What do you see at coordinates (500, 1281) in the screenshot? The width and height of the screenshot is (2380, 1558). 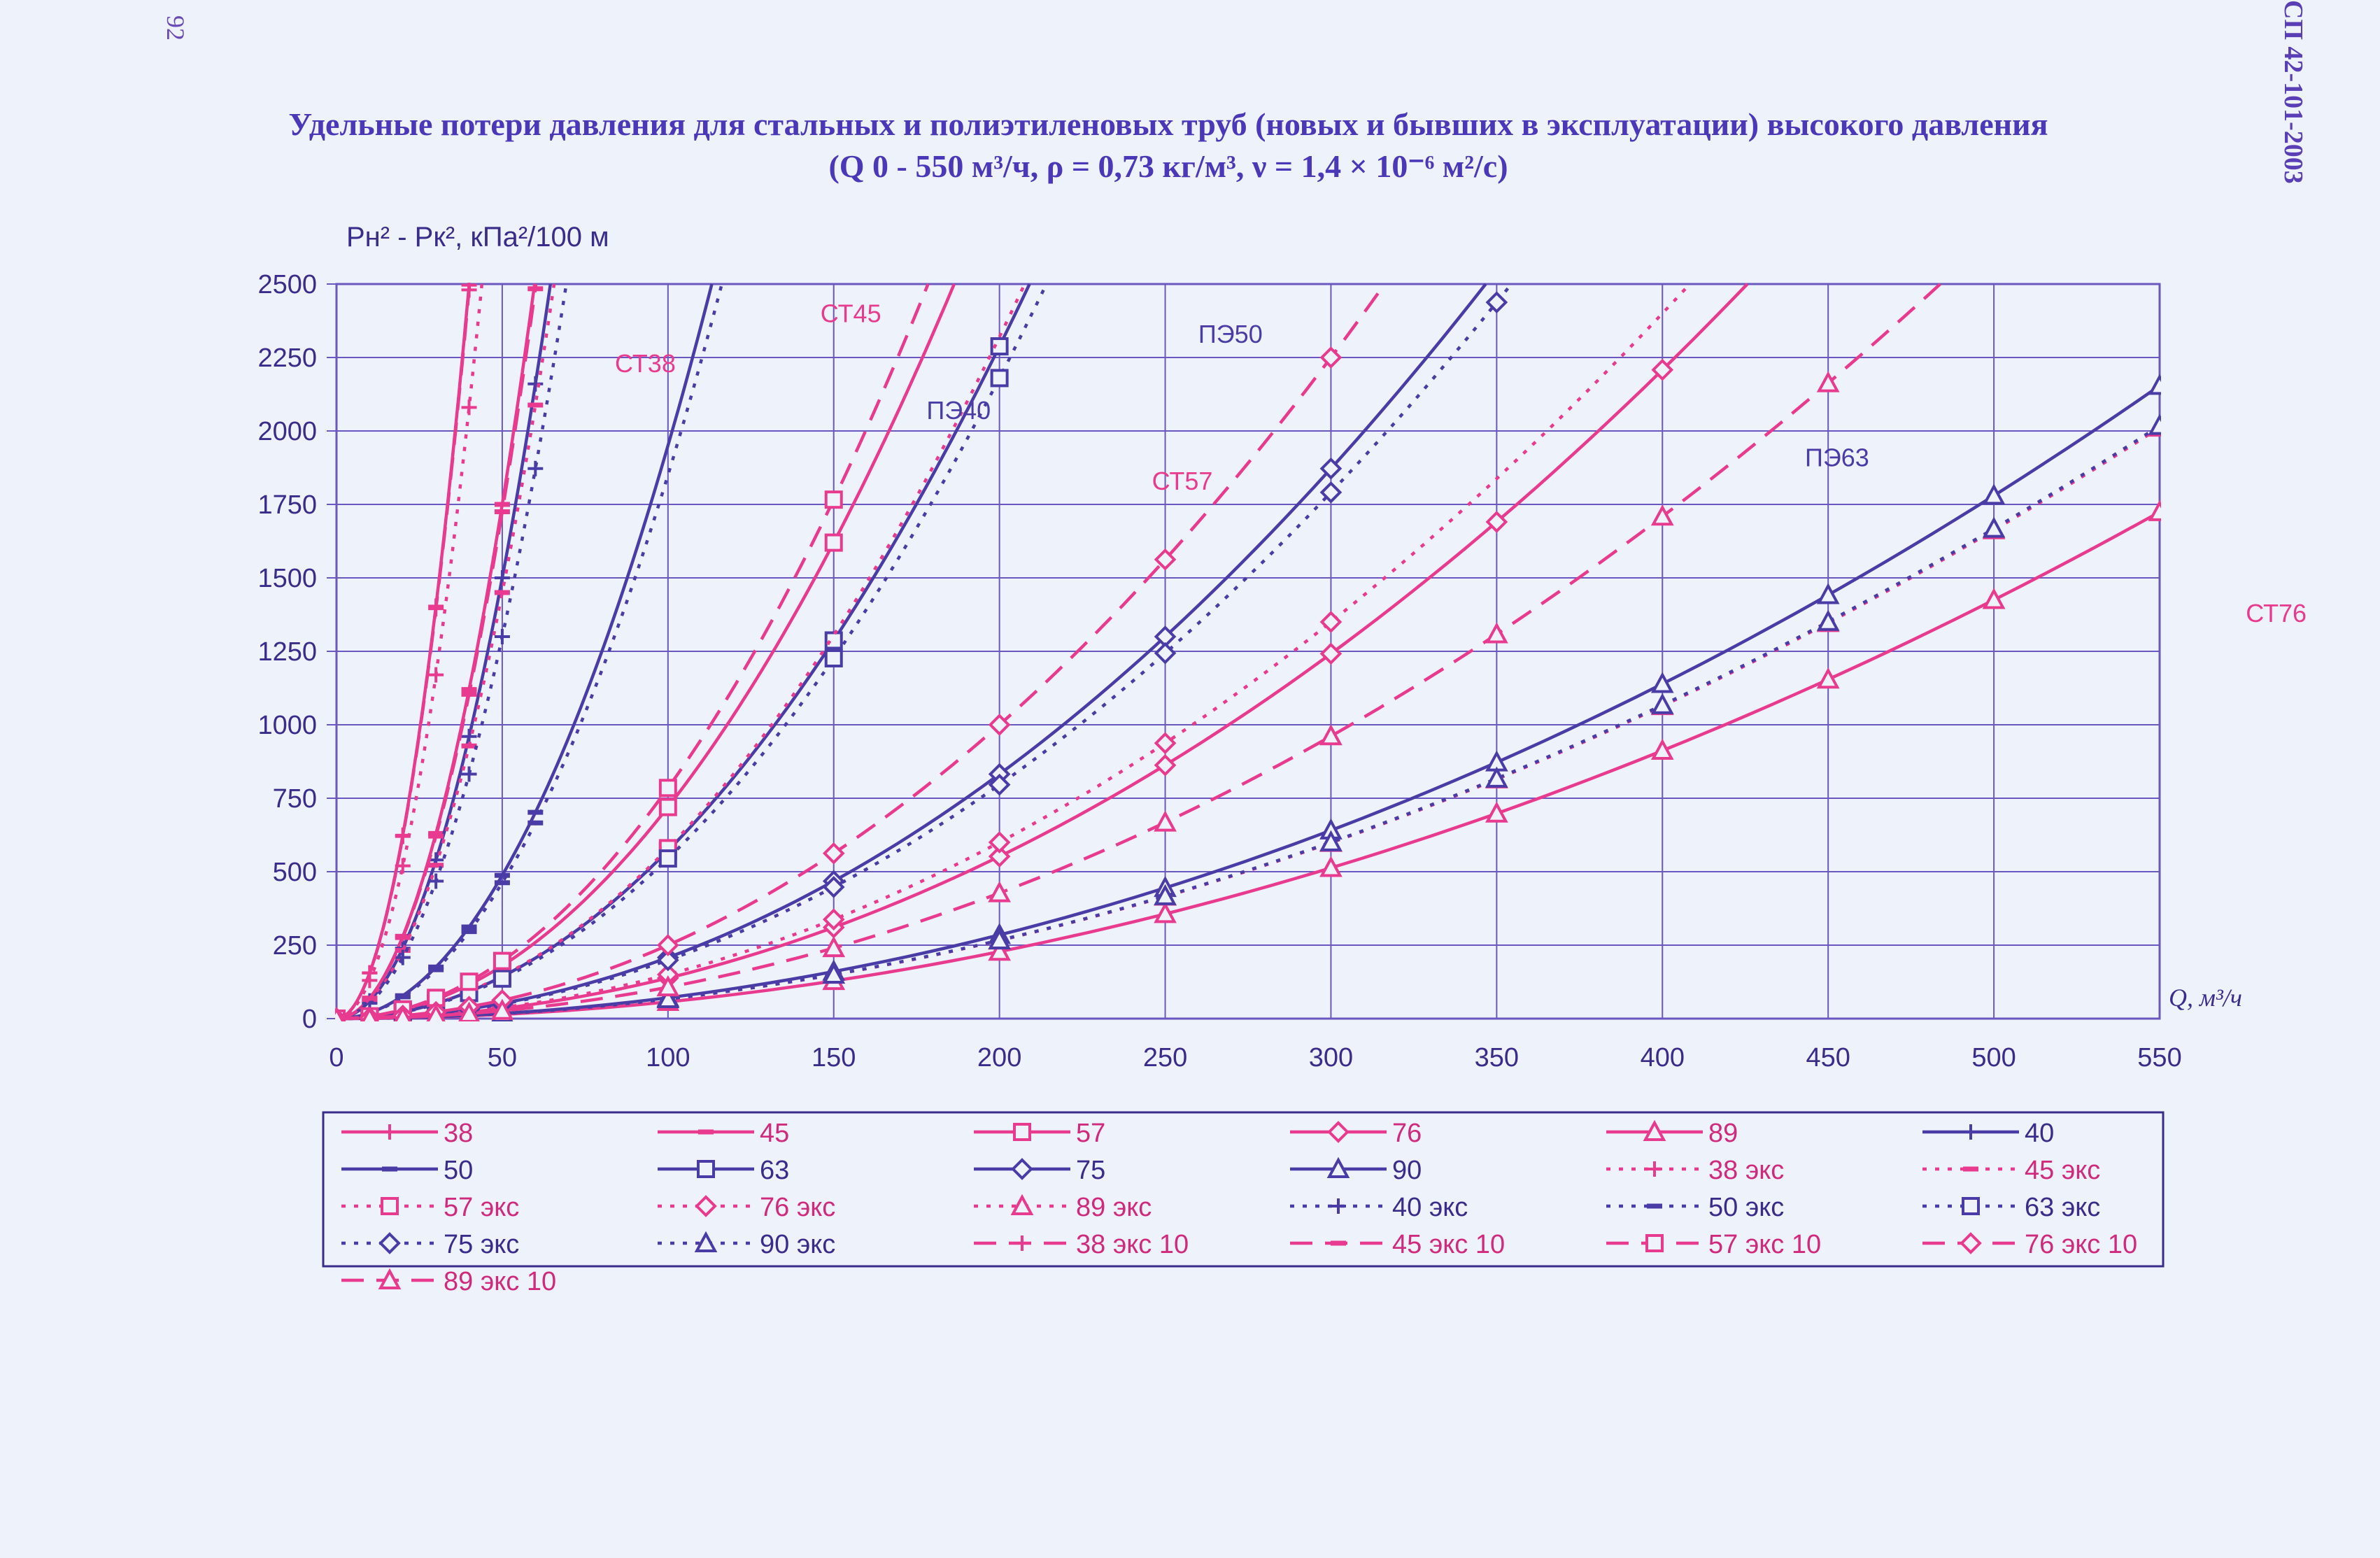 I see `legend-label: 89 экс 10` at bounding box center [500, 1281].